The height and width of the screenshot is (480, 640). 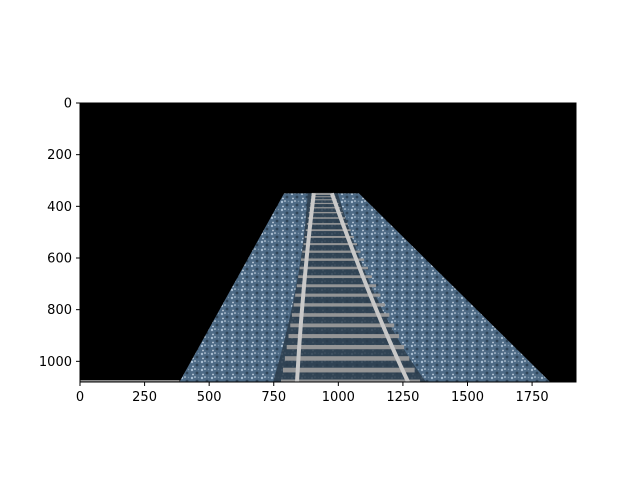 What do you see at coordinates (402, 397) in the screenshot?
I see `x-tick-label: 1250` at bounding box center [402, 397].